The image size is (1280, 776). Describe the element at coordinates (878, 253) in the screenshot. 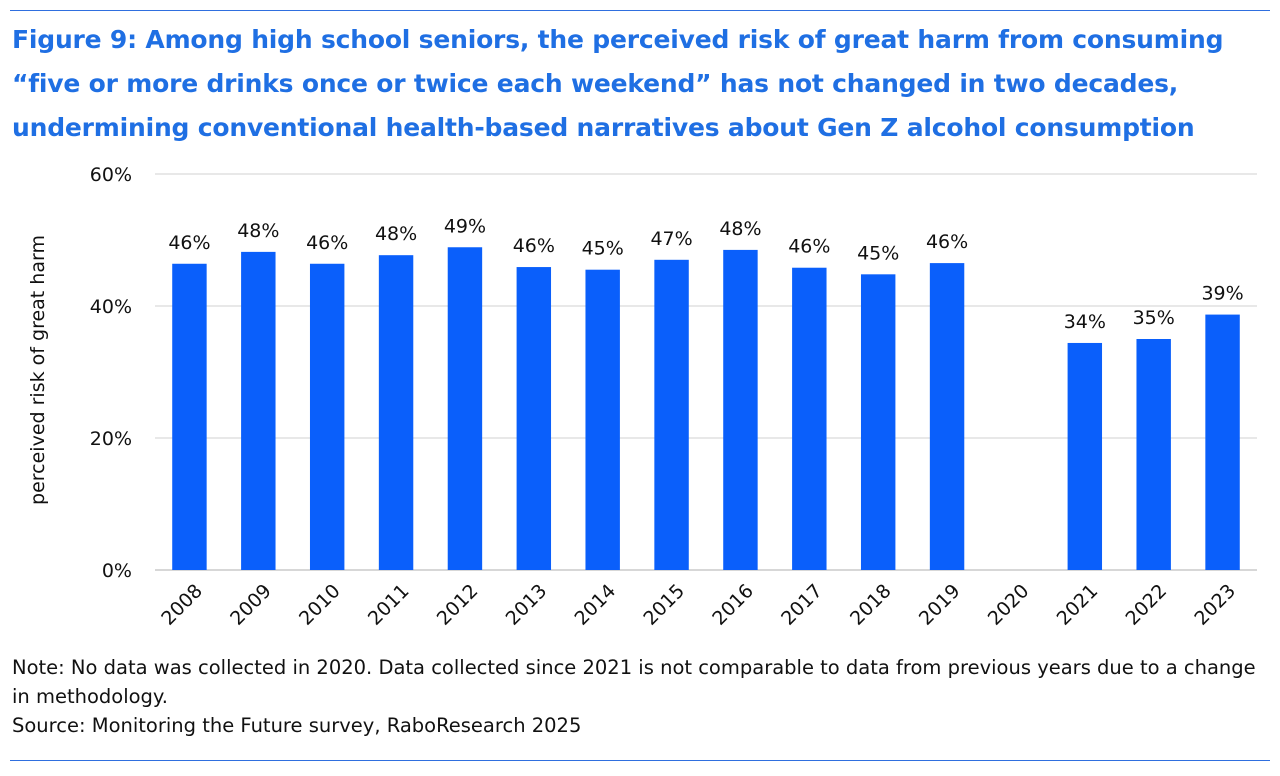

I see `data-label-2018: 45%` at that location.